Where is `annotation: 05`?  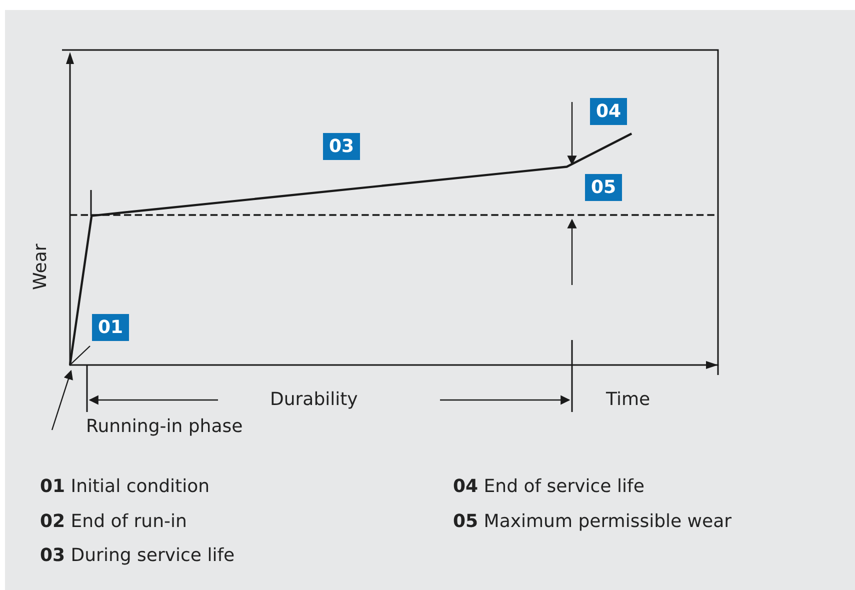 annotation: 05 is located at coordinates (603, 187).